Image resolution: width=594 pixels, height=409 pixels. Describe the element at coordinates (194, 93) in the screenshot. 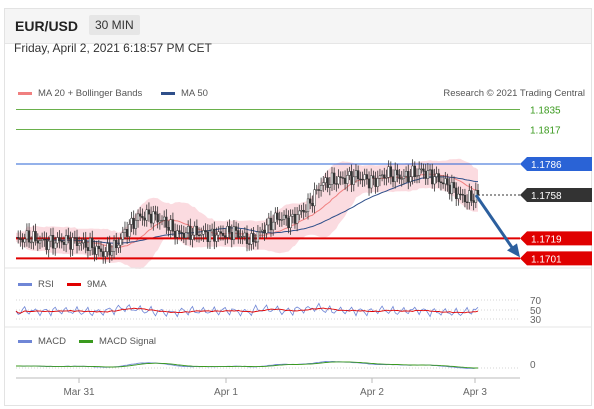

I see `ma50-legend-label: MA 50` at that location.